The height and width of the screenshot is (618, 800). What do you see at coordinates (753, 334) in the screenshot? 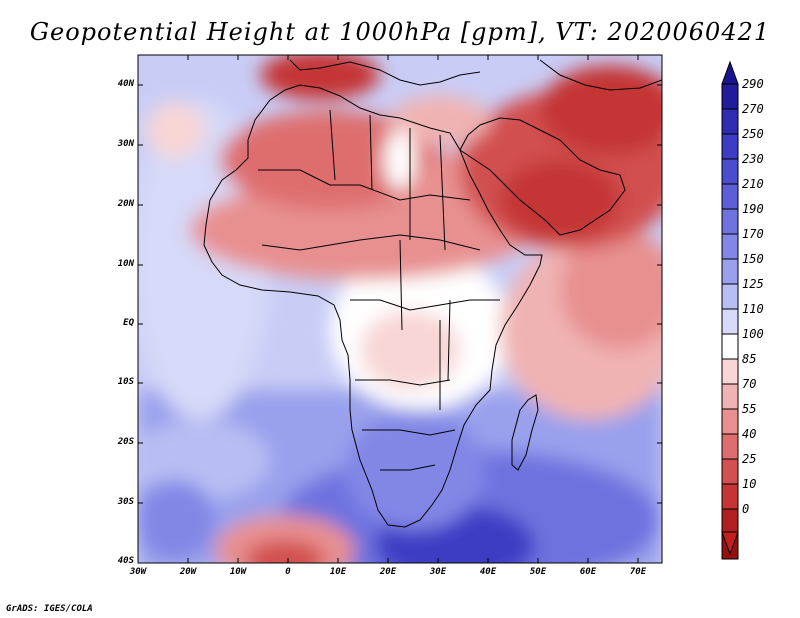
I see `colorbar-label-100: 100` at bounding box center [753, 334].